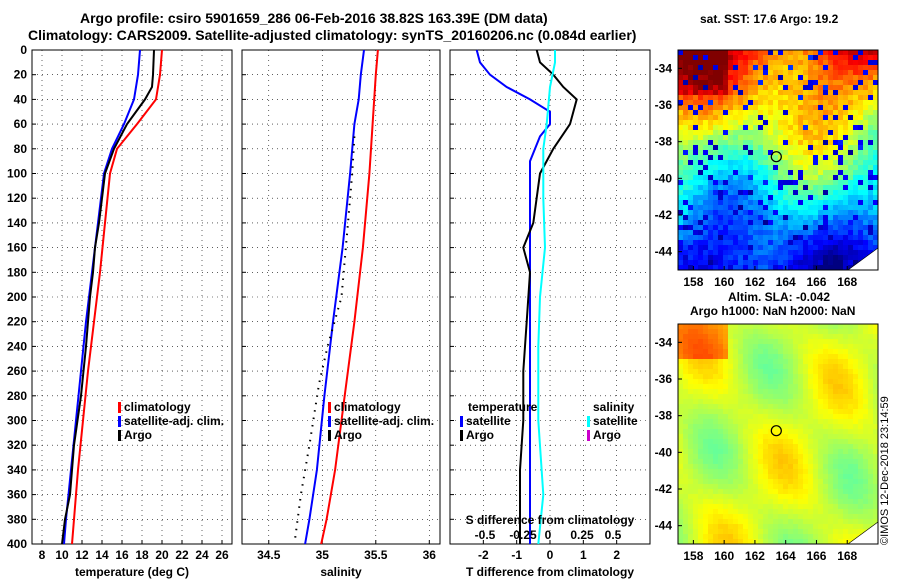  What do you see at coordinates (550, 555) in the screenshot?
I see `x-tick-label: 0` at bounding box center [550, 555].